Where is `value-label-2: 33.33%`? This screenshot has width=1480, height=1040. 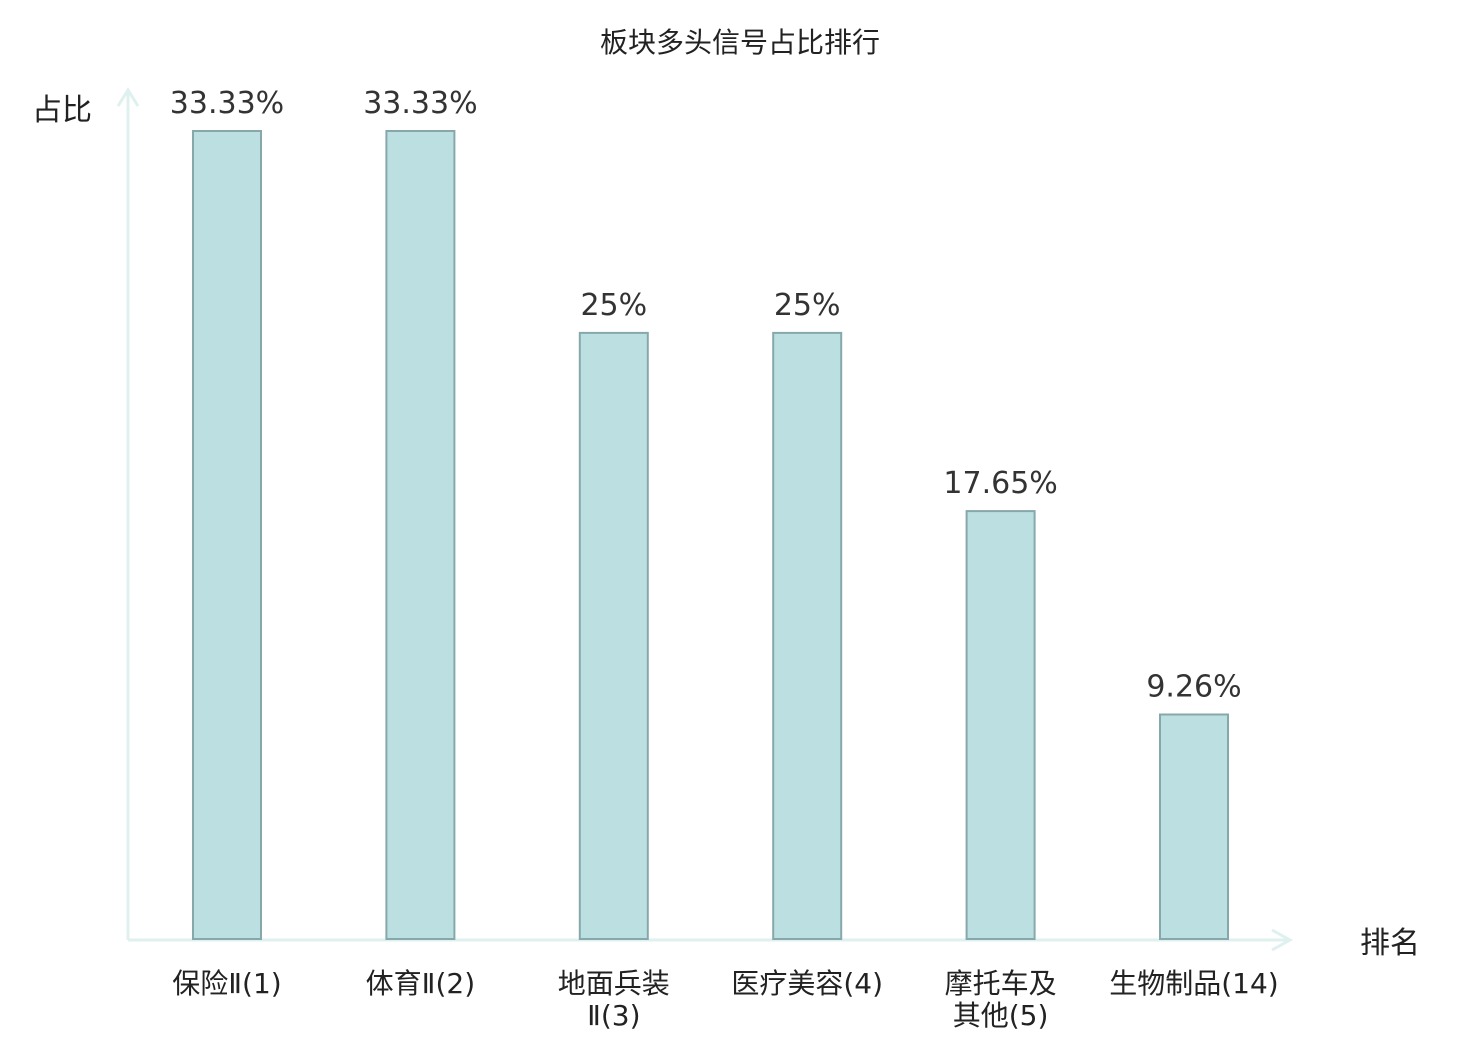
value-label-2: 33.33% is located at coordinates (420, 103).